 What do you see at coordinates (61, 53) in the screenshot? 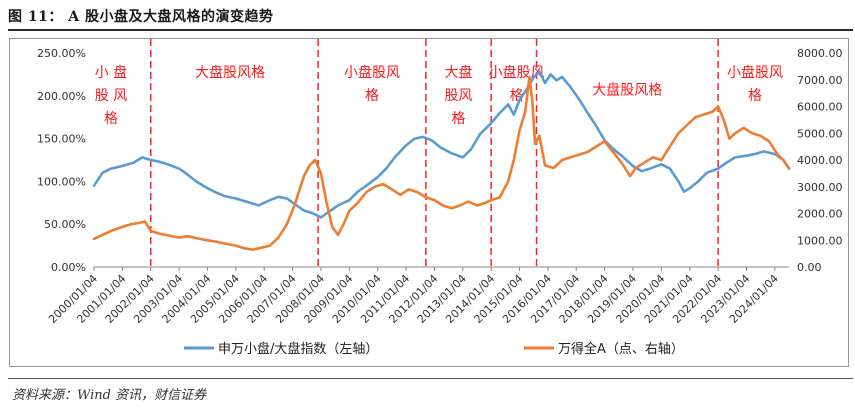
I see `y-left-tick-label: 250.00%` at bounding box center [61, 53].